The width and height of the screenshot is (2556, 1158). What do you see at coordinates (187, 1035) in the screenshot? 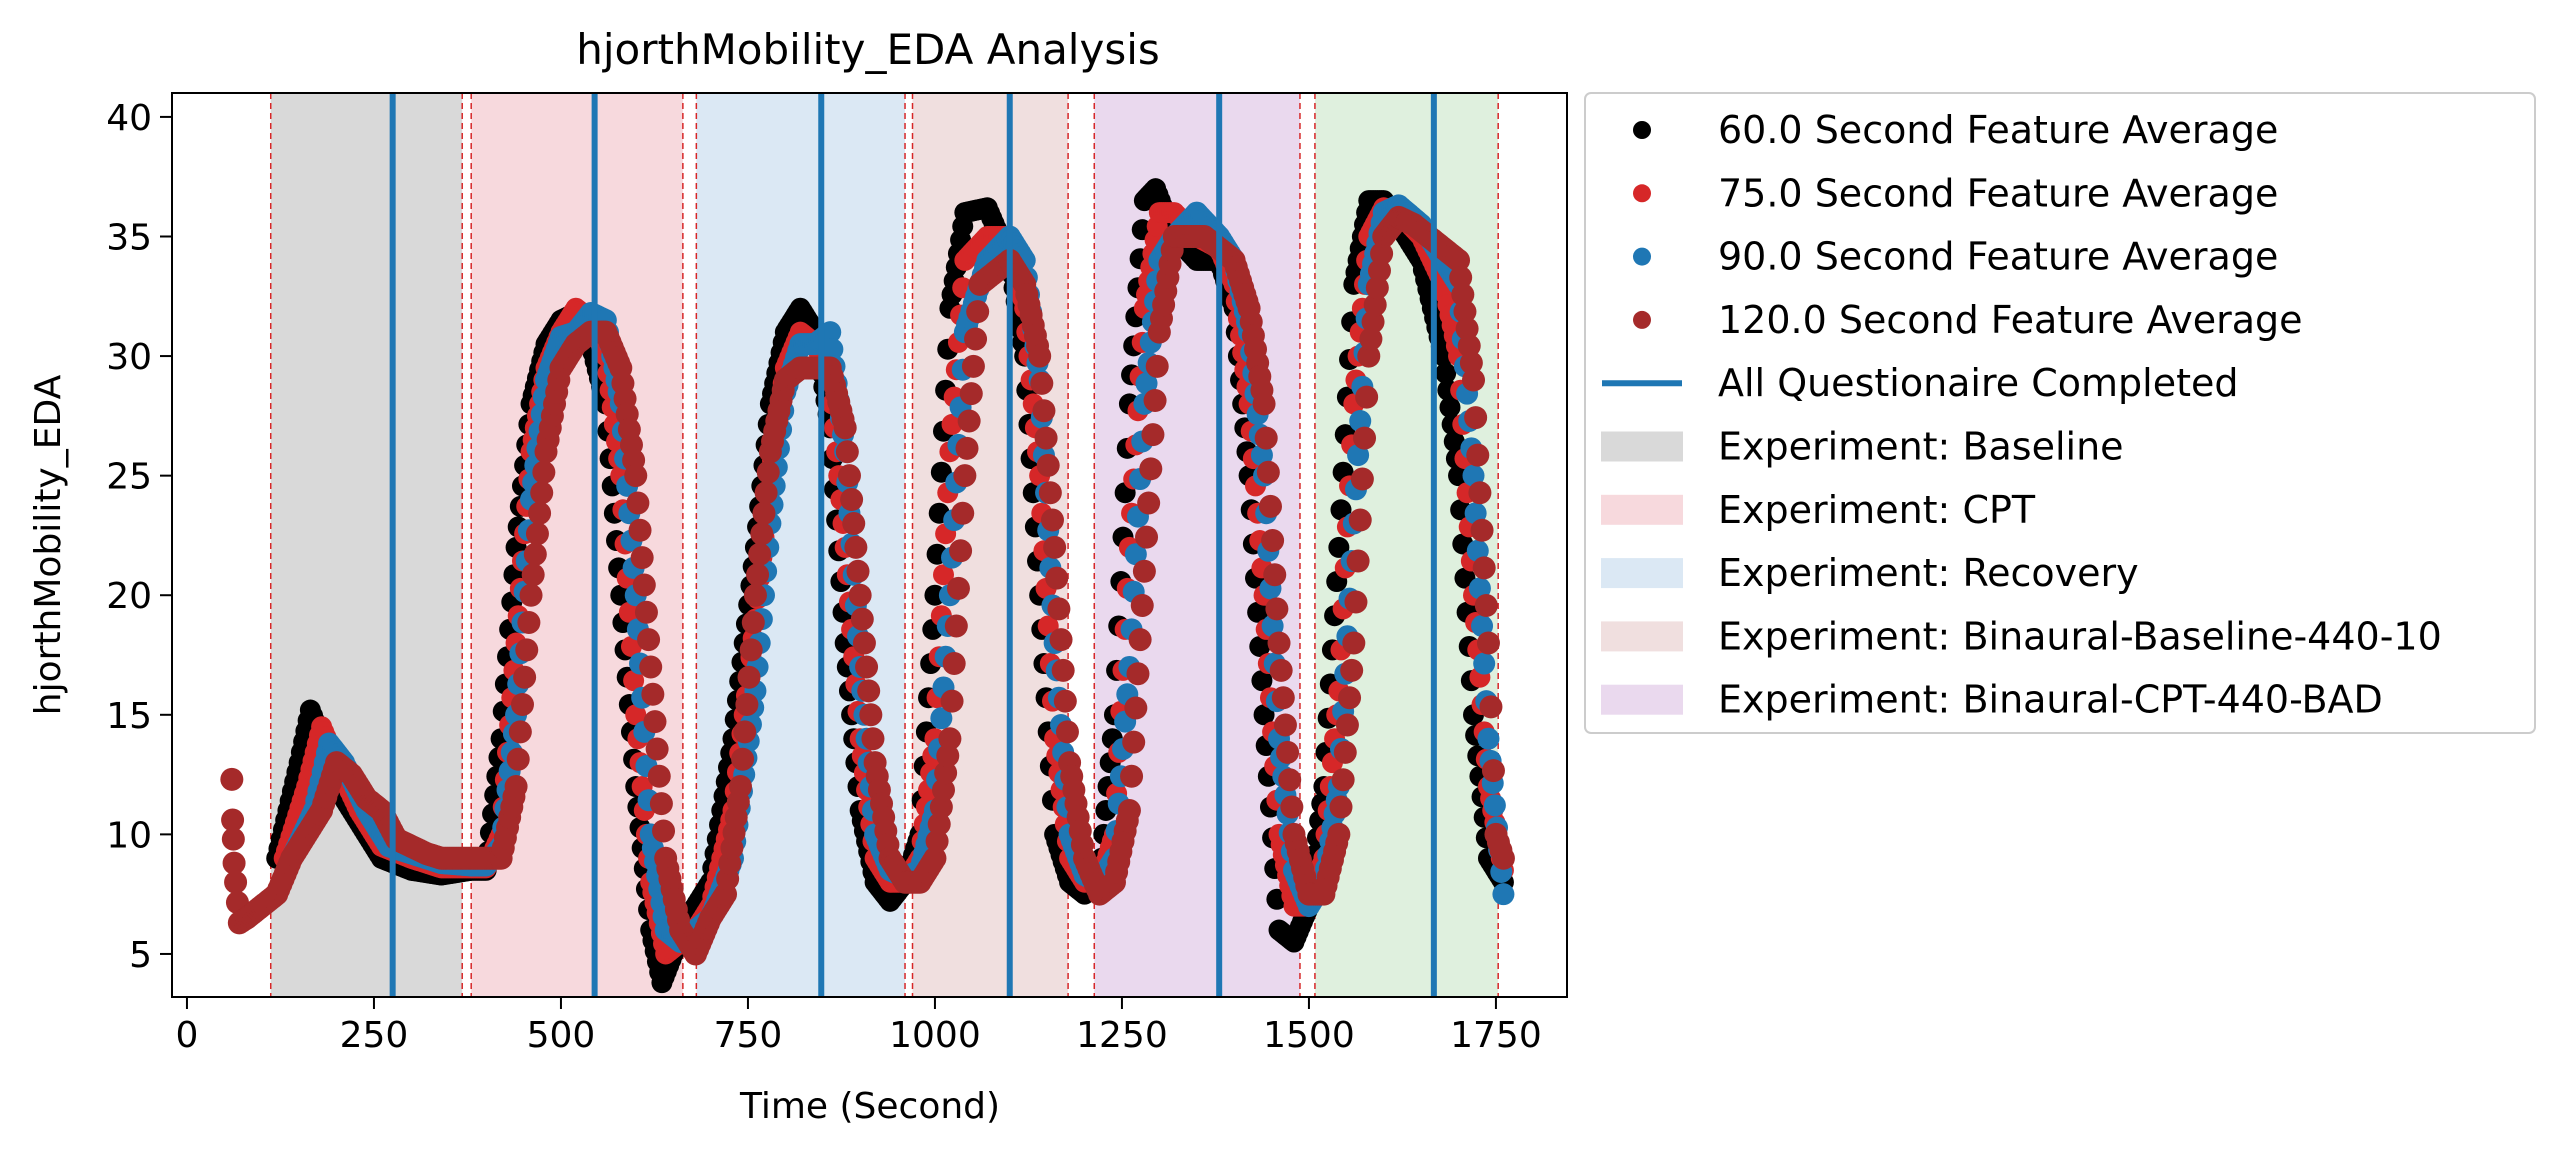
I see `x-tick-label: 0` at bounding box center [187, 1035].